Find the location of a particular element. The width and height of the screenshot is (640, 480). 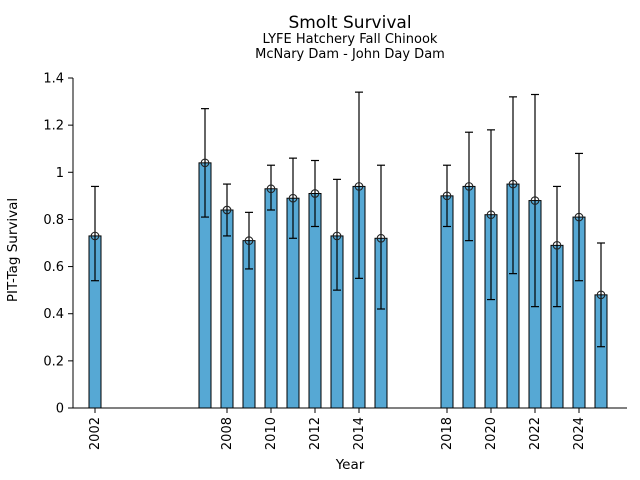

marker-2007 is located at coordinates (205, 163).